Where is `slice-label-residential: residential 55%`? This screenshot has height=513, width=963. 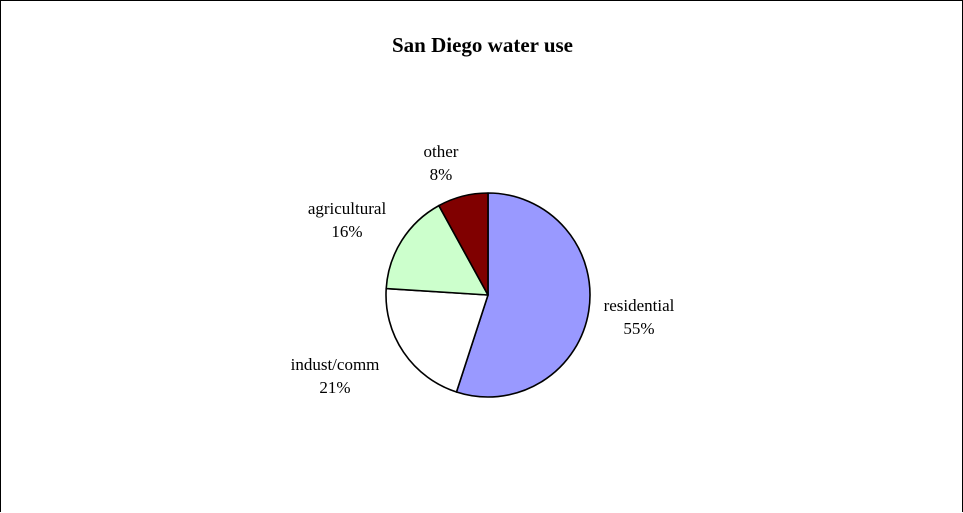
slice-label-residential: residential 55% is located at coordinates (639, 317).